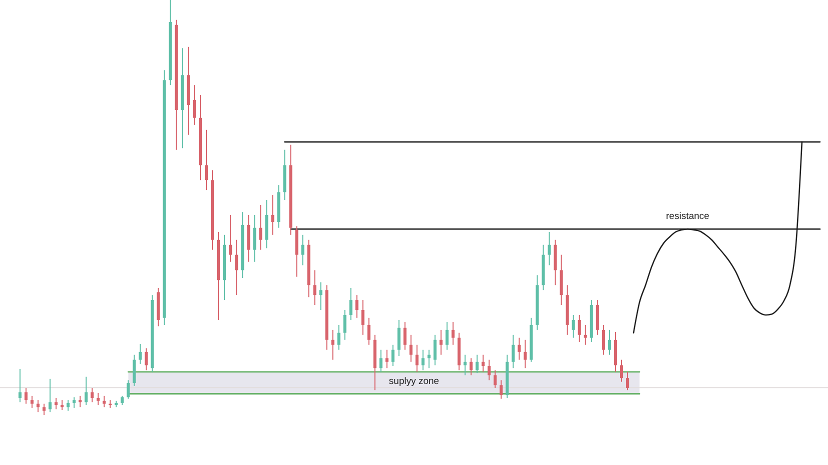 The height and width of the screenshot is (465, 828). I want to click on series-label: suplyy zone, so click(414, 381).